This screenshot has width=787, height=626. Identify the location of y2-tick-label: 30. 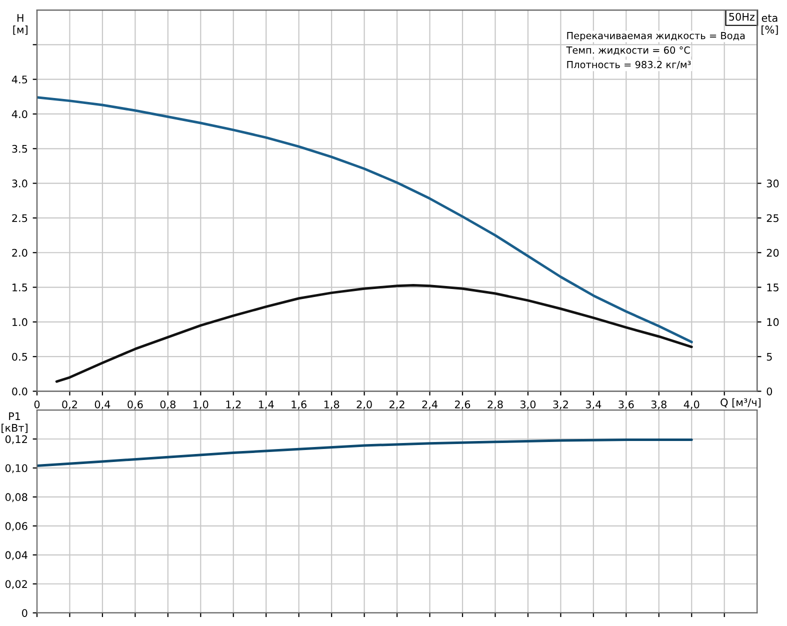
(772, 184).